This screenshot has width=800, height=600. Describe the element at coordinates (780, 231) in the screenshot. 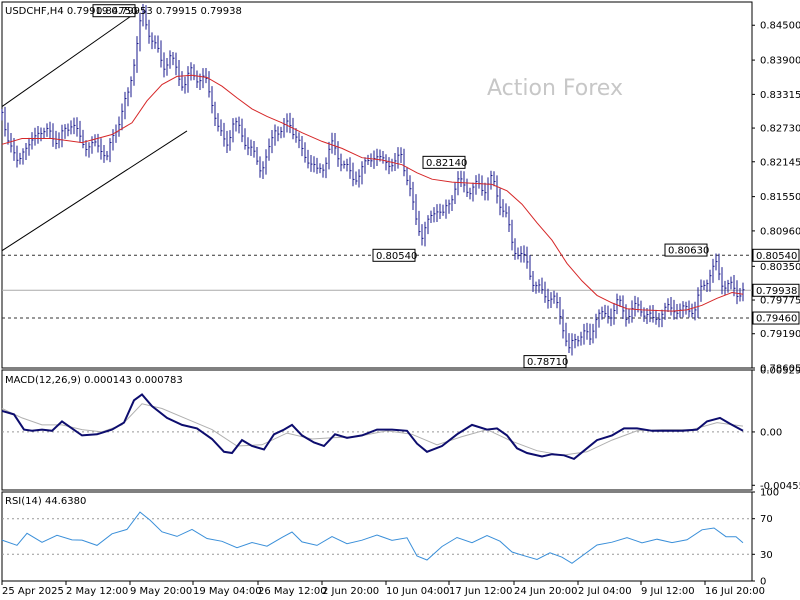

I see `price-tick-label: 0.80960` at that location.